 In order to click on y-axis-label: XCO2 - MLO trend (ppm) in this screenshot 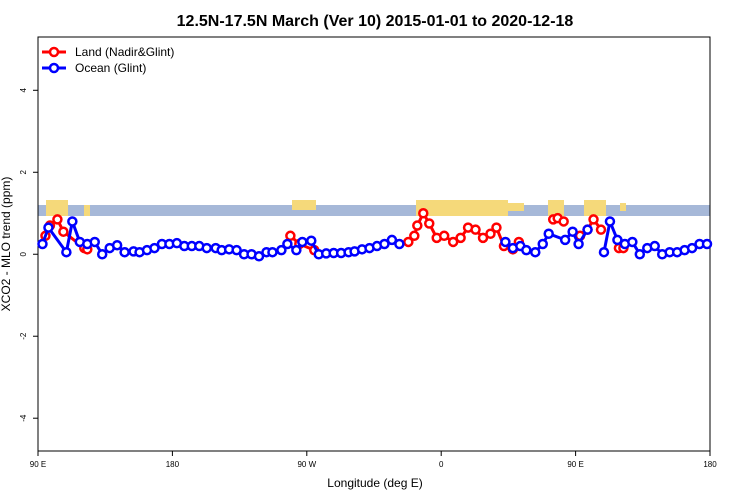, I will do `click(6, 244)`.